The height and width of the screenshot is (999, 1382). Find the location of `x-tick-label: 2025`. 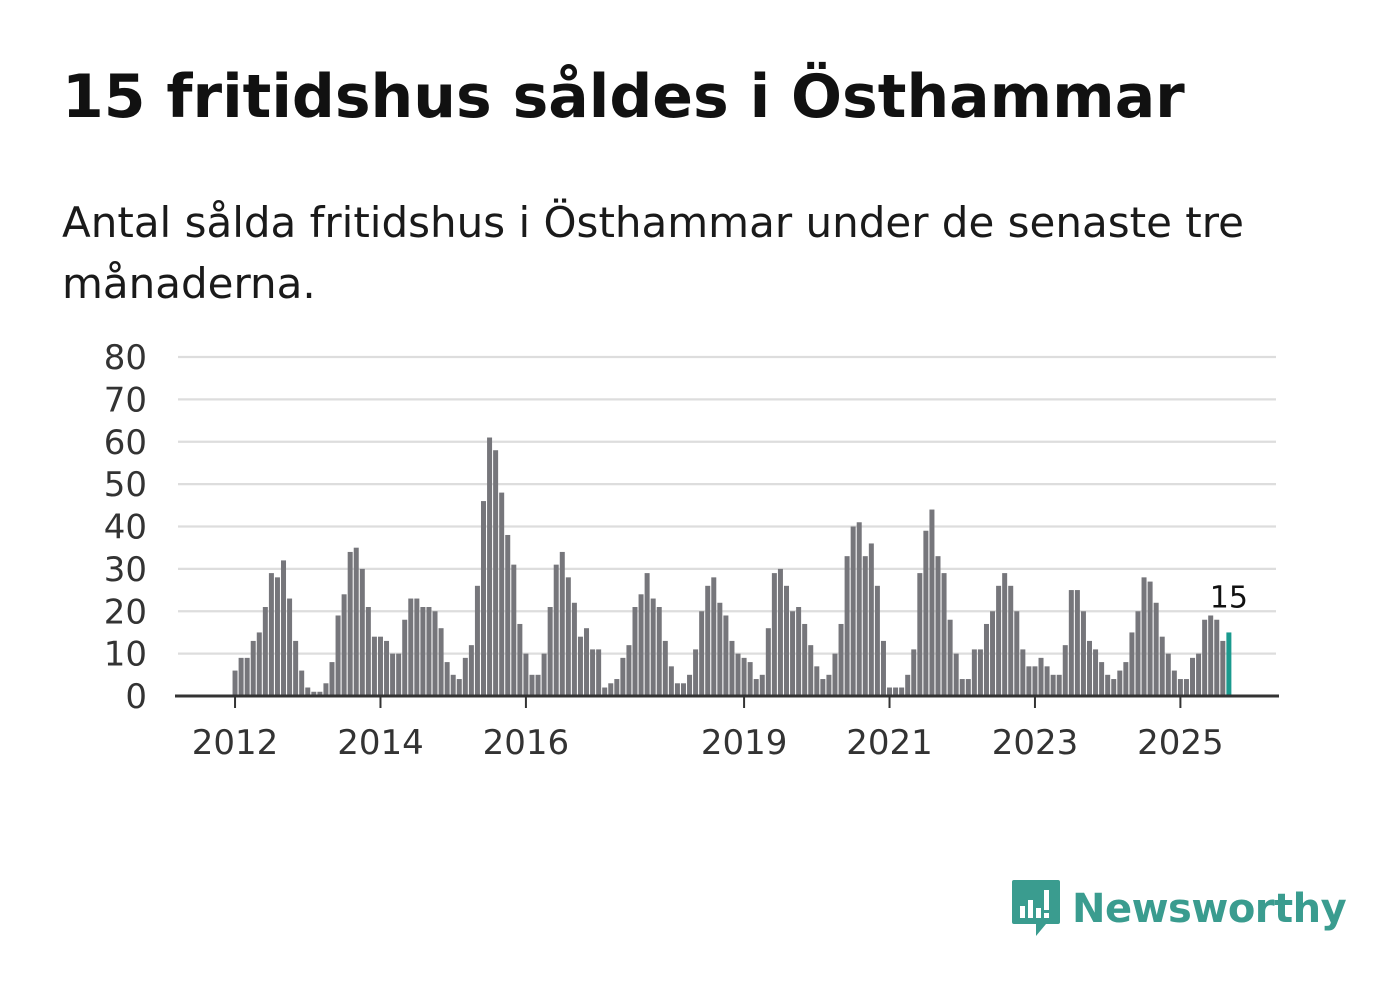

x-tick-label: 2025 is located at coordinates (1180, 743).